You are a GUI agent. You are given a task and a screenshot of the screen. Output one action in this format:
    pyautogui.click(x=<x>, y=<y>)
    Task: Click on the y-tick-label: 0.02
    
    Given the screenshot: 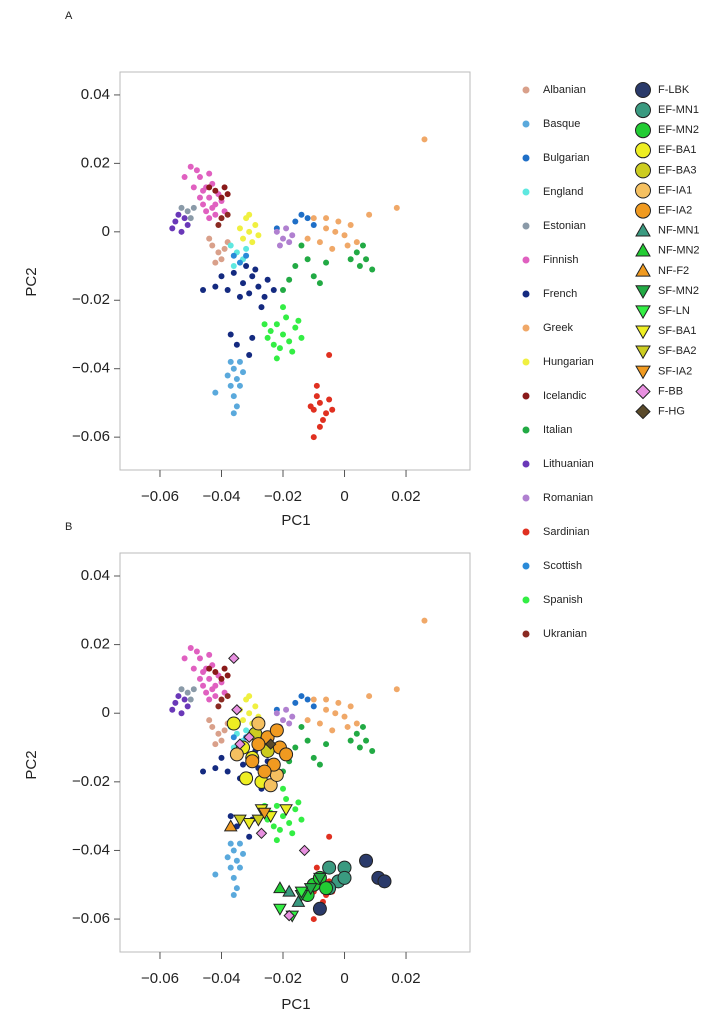 What is the action you would take?
    pyautogui.click(x=95, y=162)
    